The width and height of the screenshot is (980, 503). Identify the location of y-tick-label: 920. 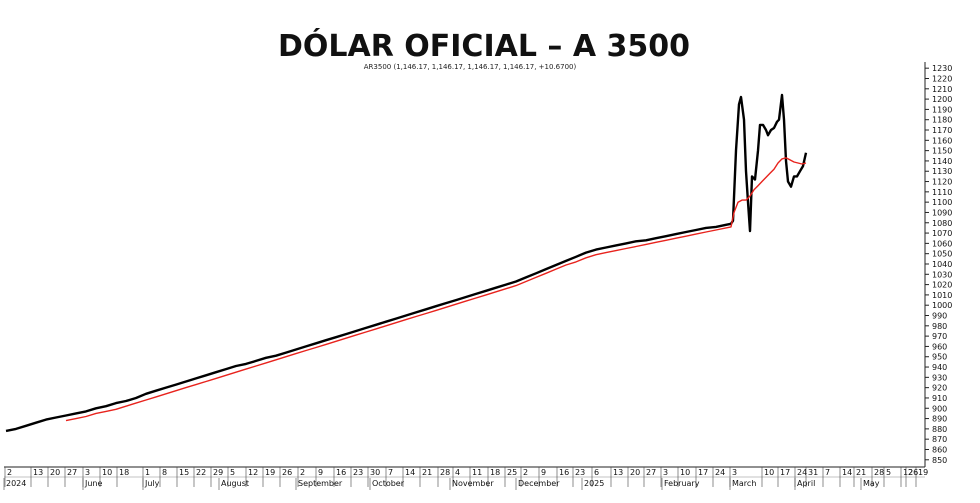
(939, 388).